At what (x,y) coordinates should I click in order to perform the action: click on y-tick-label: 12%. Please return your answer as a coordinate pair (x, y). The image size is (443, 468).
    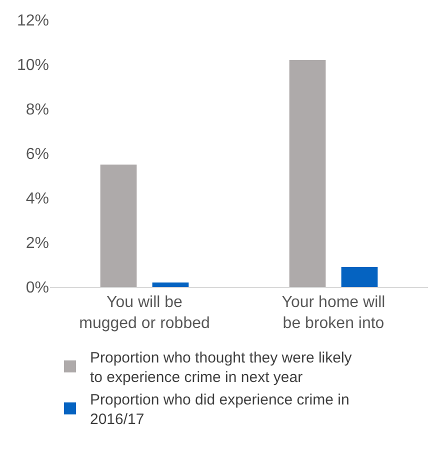
    Looking at the image, I should click on (32, 21).